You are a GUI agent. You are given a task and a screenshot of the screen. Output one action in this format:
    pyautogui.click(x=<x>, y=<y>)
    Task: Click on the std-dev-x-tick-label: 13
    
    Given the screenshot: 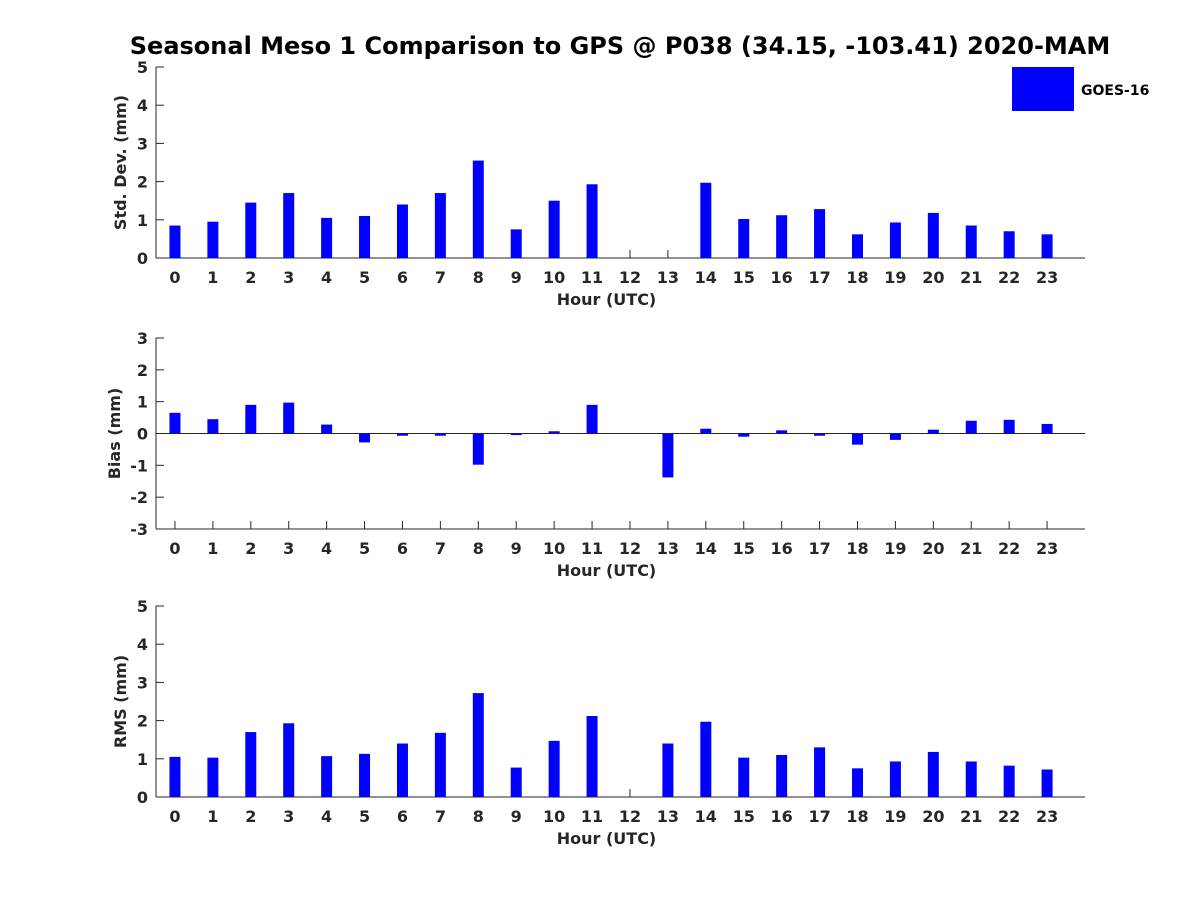 What is the action you would take?
    pyautogui.click(x=668, y=277)
    